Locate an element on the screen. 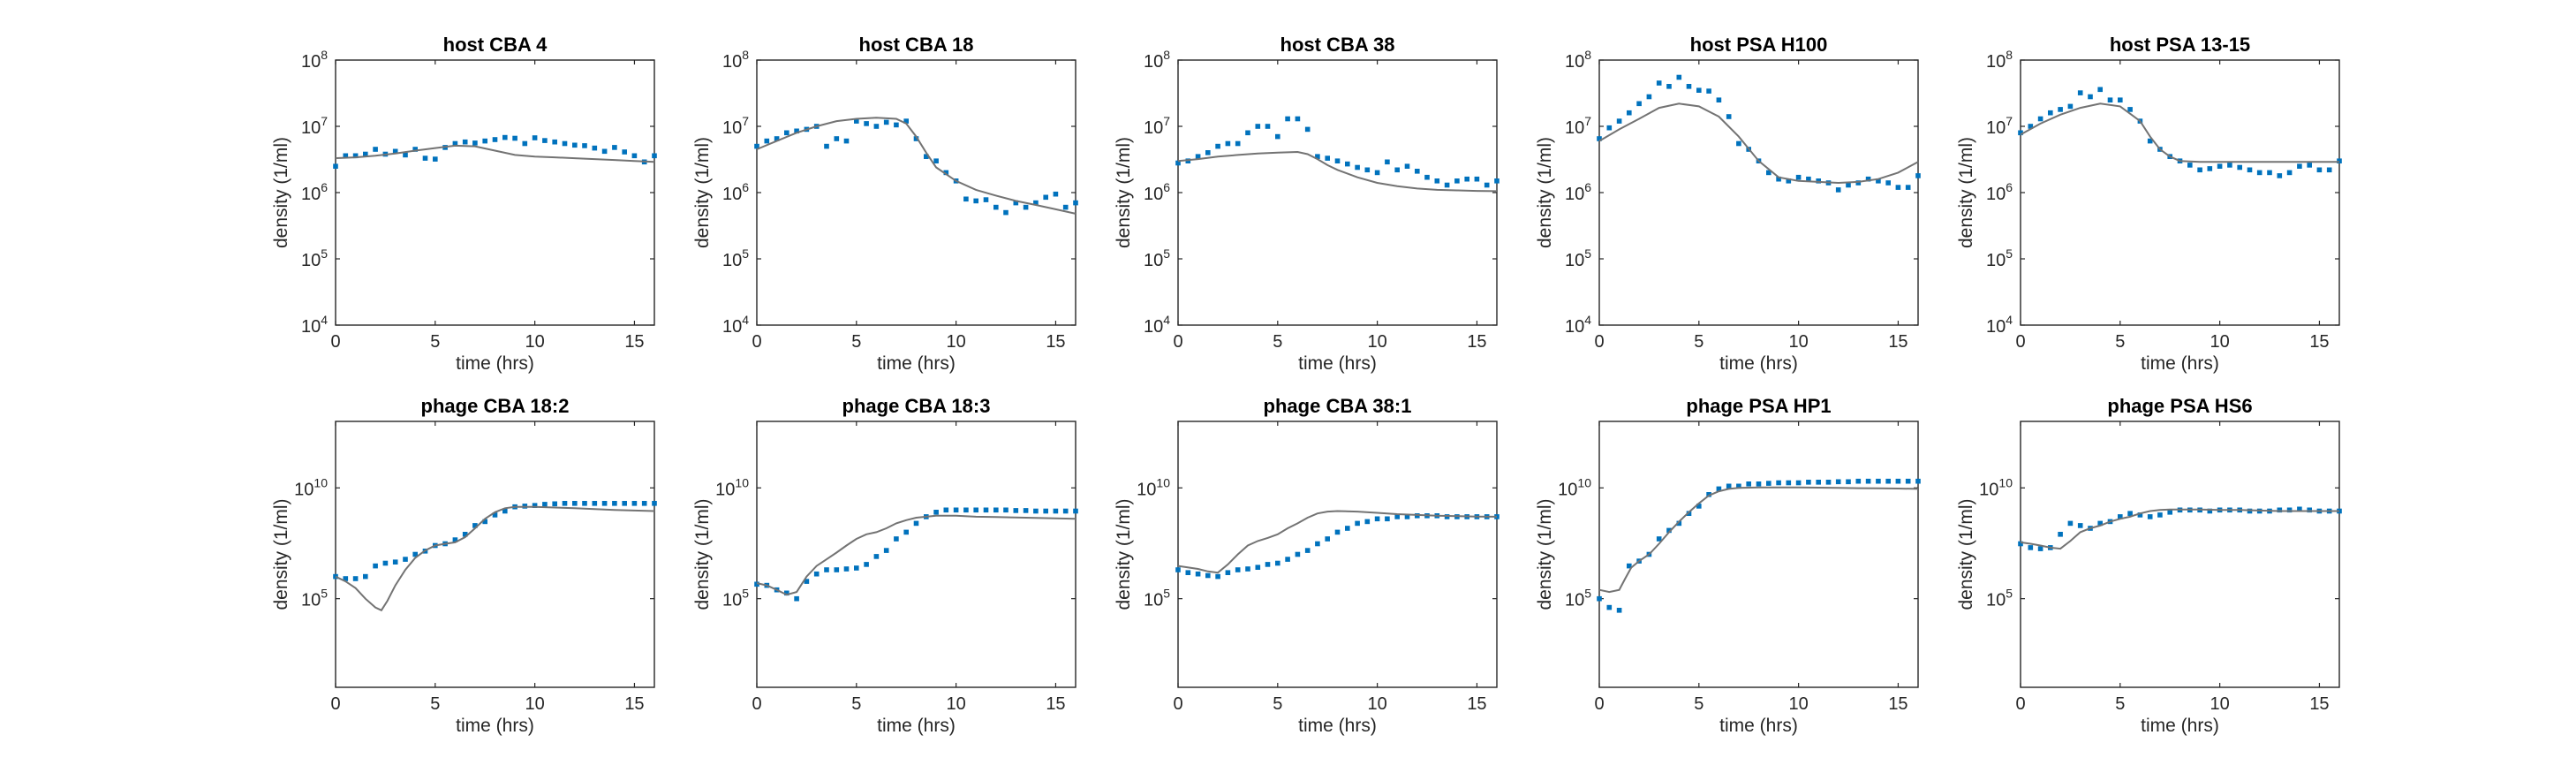  model-line is located at coordinates (495, 558).